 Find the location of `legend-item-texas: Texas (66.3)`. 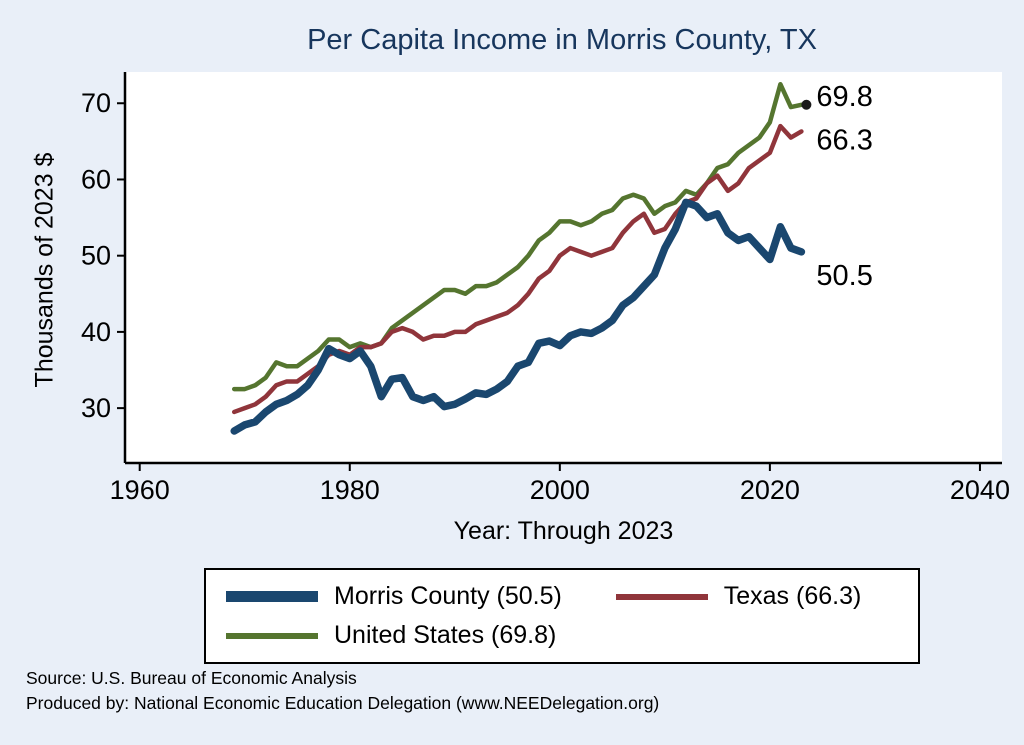

legend-item-texas: Texas (66.3) is located at coordinates (756, 596).